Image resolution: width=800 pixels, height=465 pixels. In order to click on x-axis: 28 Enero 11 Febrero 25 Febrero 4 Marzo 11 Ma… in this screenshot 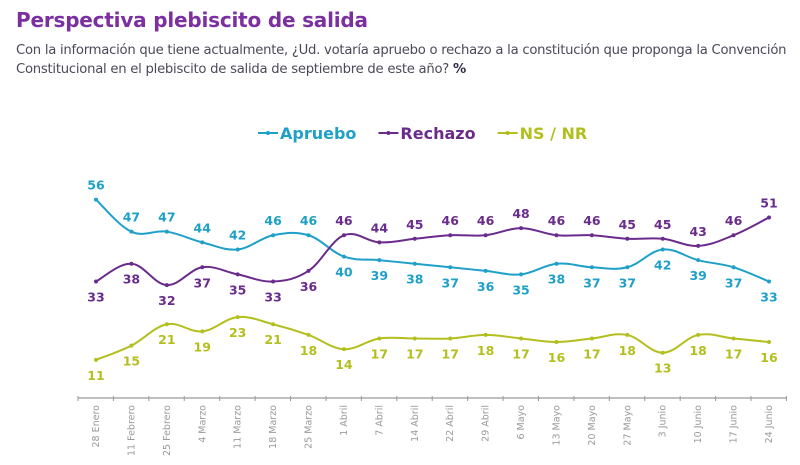, I will do `click(432, 426)`.